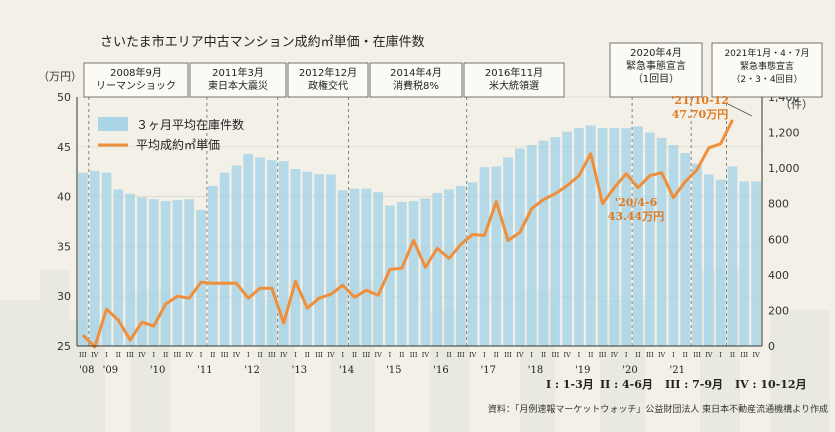  I want to click on left-tick-label: 35, so click(64, 246).